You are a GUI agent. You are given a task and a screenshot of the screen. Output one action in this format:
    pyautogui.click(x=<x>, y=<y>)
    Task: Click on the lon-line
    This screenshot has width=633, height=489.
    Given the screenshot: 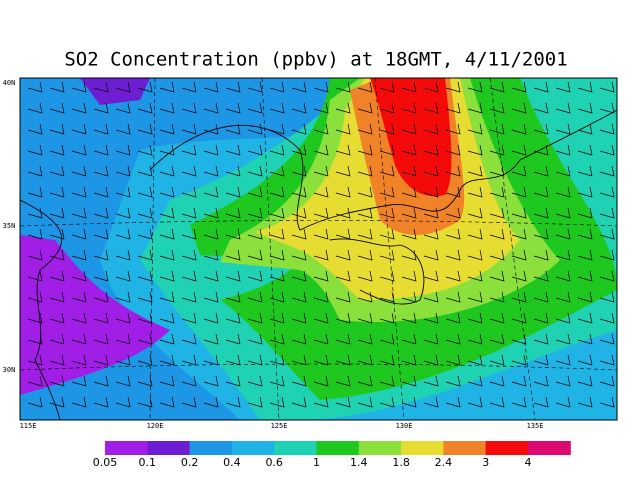 What is the action you would take?
    pyautogui.click(x=152, y=249)
    